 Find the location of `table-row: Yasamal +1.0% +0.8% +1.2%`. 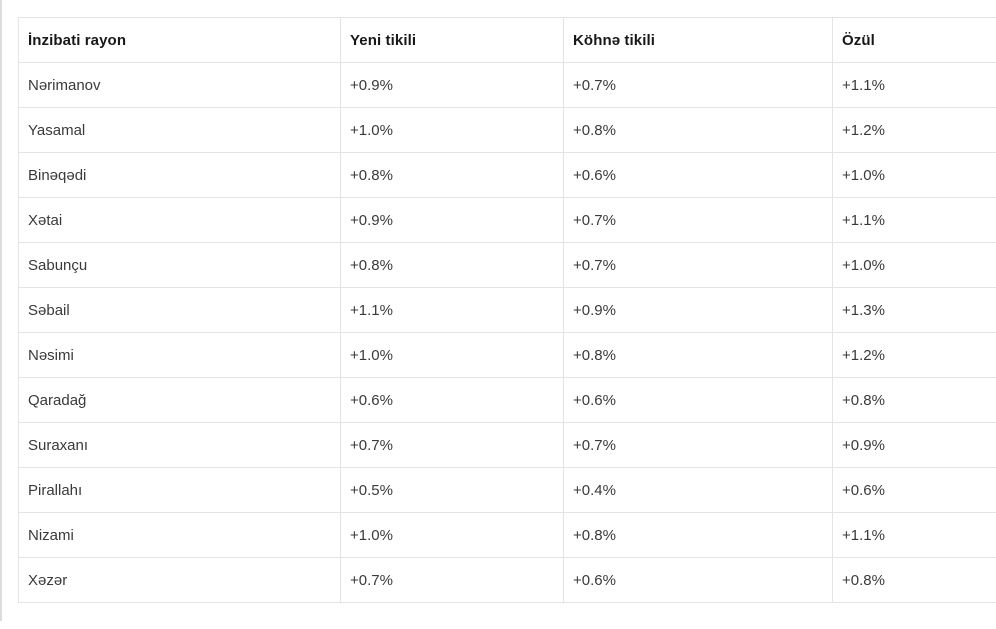

table-row: Yasamal +1.0% +0.8% +1.2% is located at coordinates (507, 130).